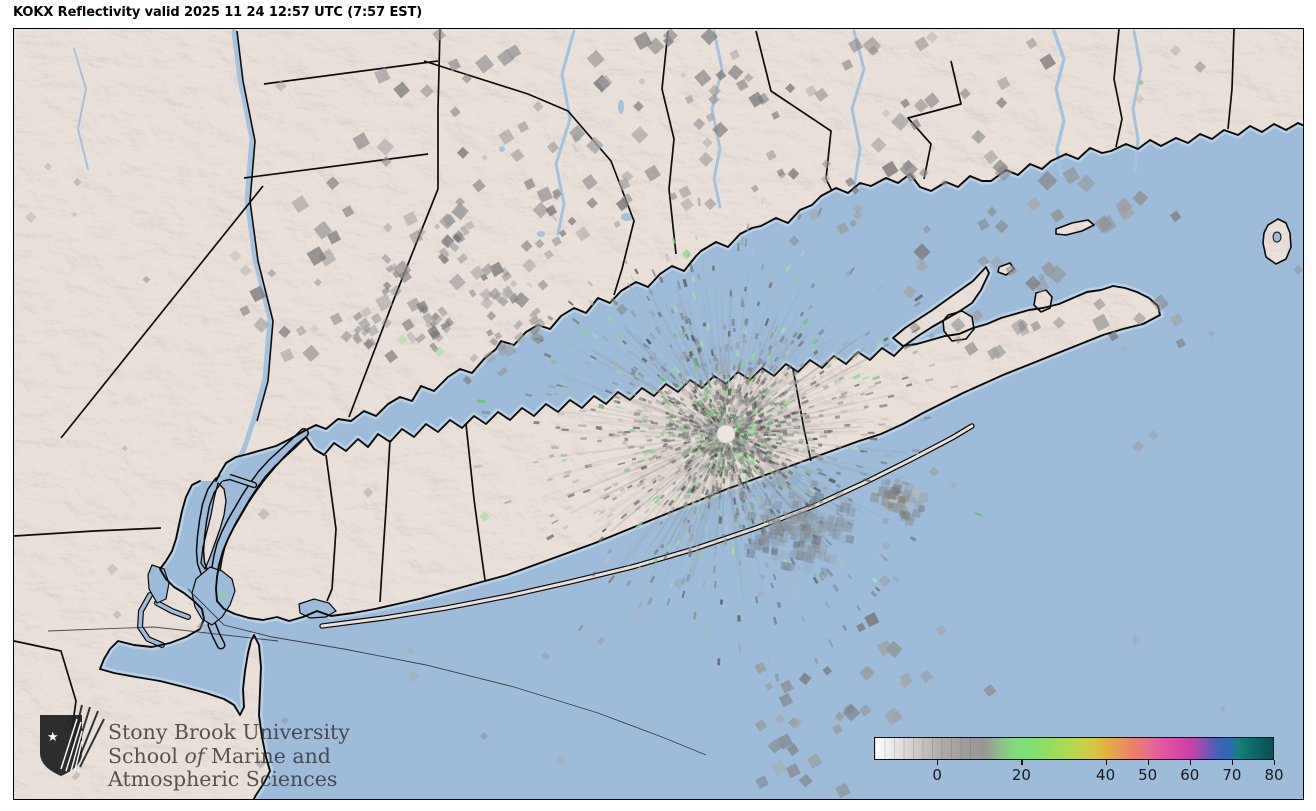 Image resolution: width=1316 pixels, height=811 pixels. What do you see at coordinates (1074, 748) in the screenshot?
I see `reflectivity-colorbar` at bounding box center [1074, 748].